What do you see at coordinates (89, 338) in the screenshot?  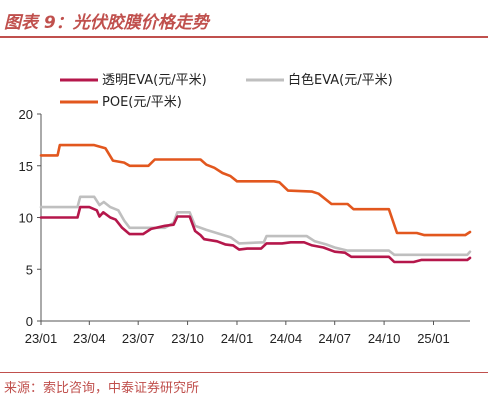 I see `x-tick-label: 23/04` at bounding box center [89, 338].